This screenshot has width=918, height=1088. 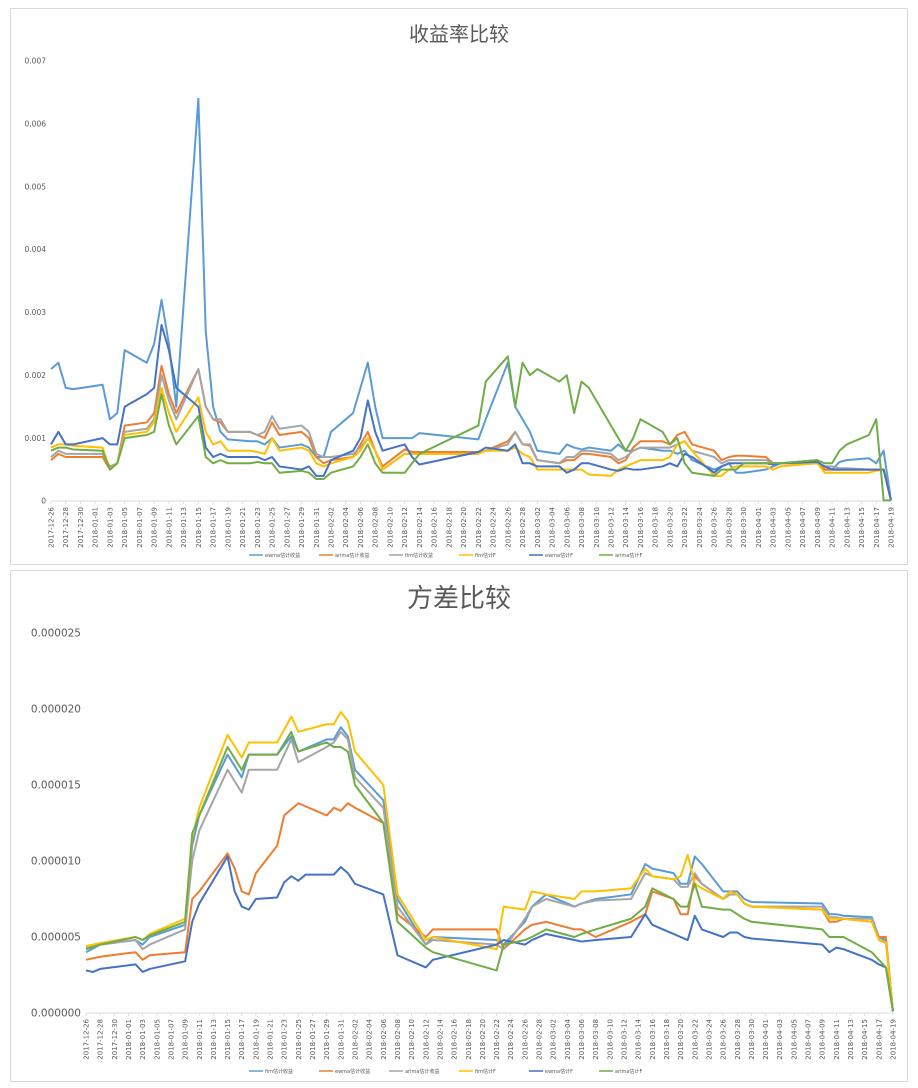 I want to click on returns-x-tick-label: 2018-04-17, so click(x=877, y=527).